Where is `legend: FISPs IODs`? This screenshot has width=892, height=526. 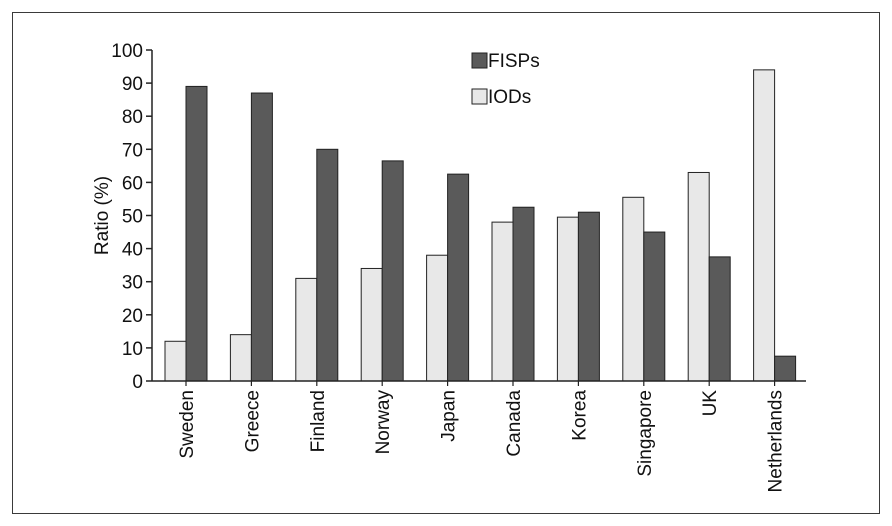
legend: FISPs IODs is located at coordinates (505, 79).